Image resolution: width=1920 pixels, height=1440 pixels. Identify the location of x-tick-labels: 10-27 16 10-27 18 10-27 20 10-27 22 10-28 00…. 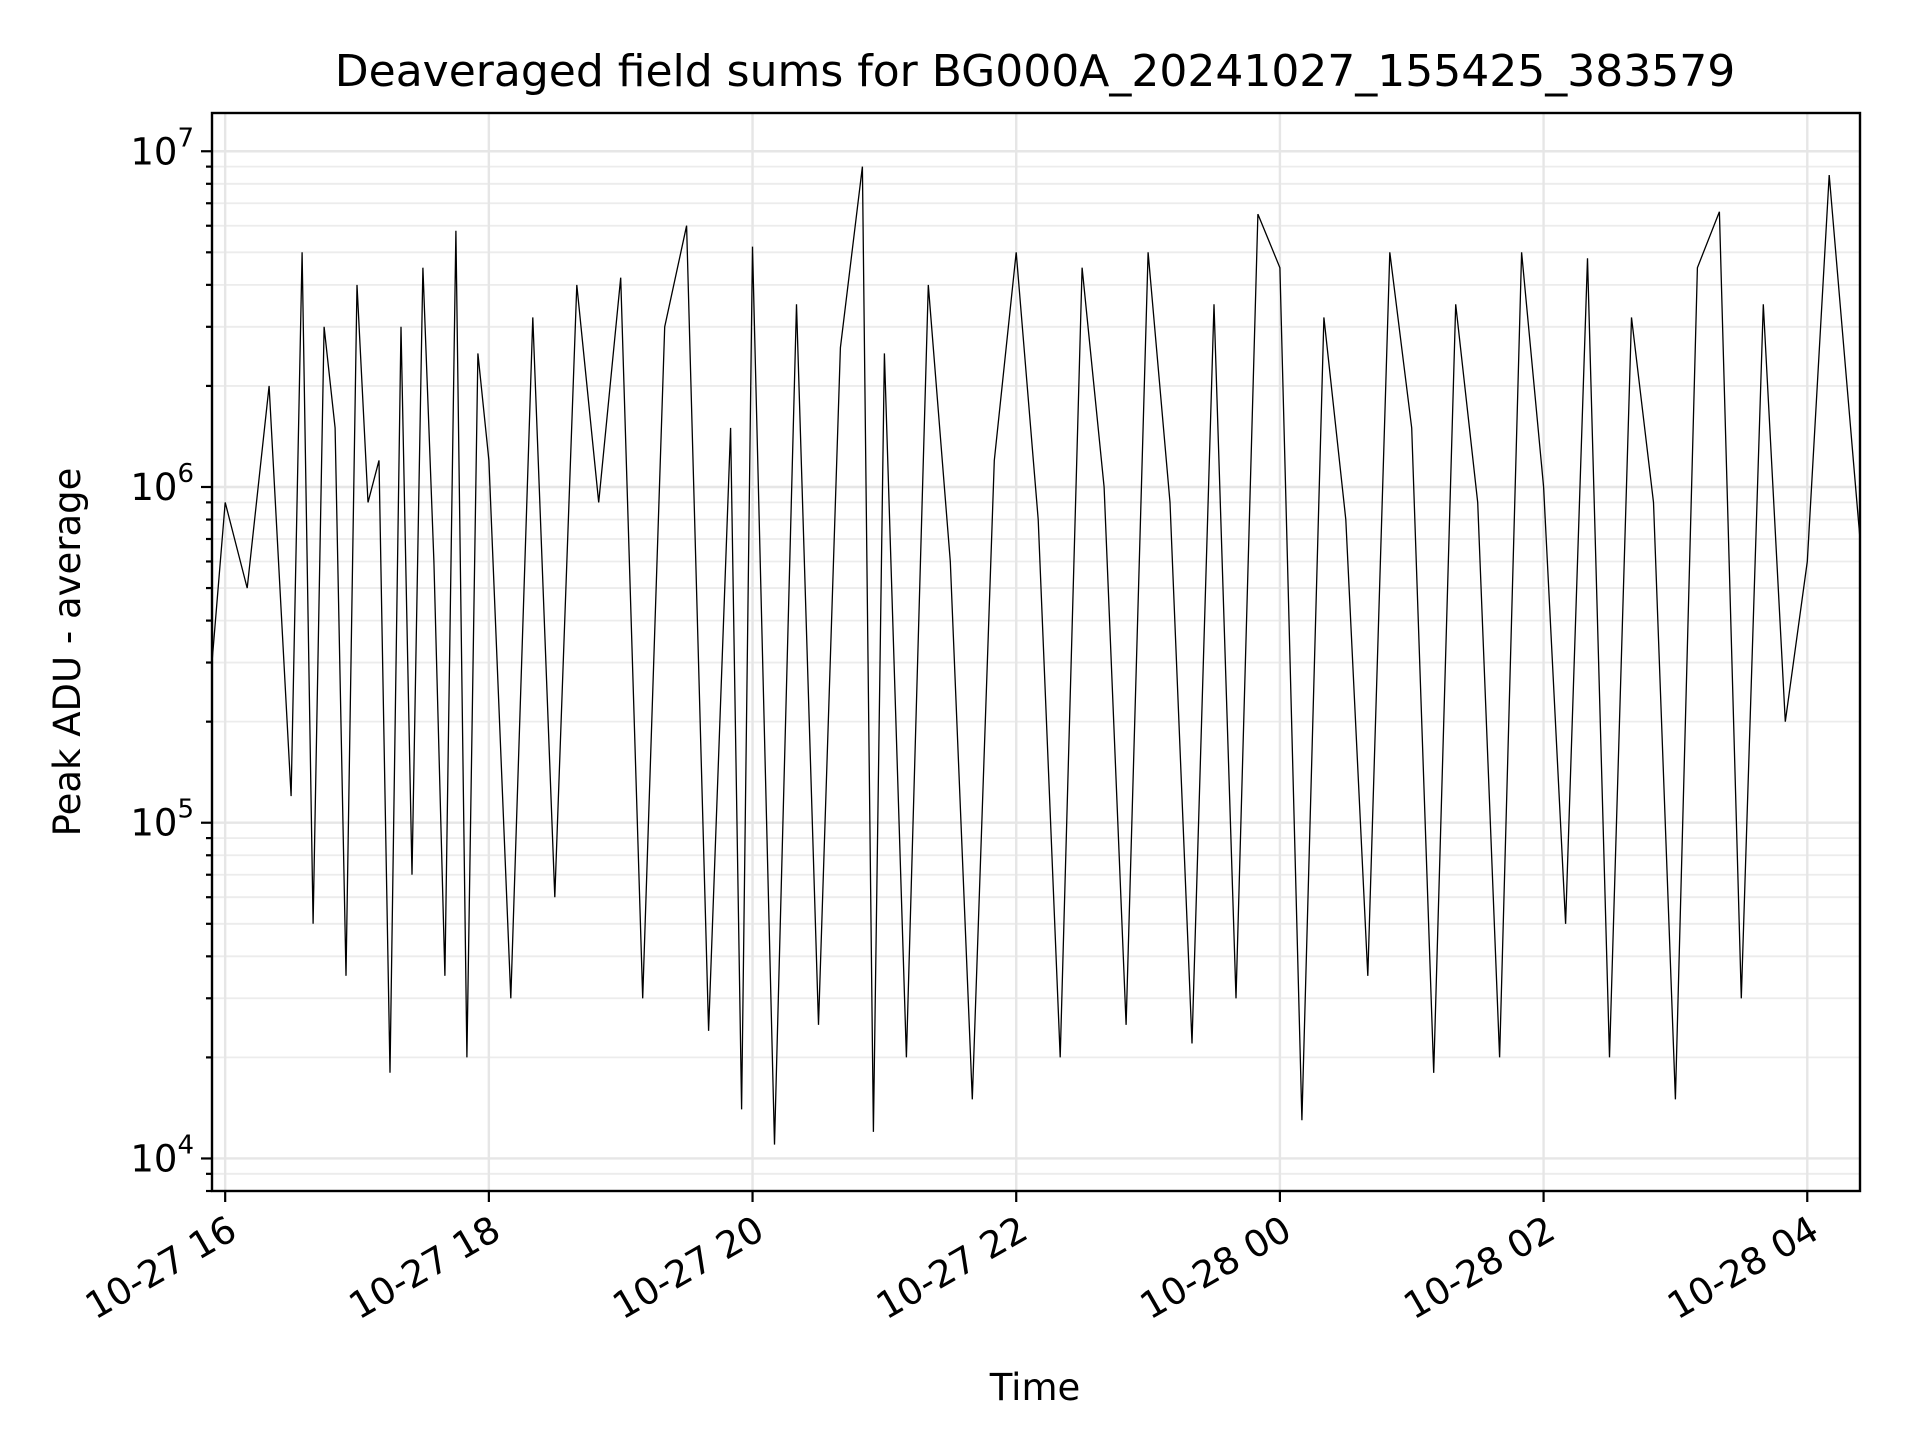
(952, 1268).